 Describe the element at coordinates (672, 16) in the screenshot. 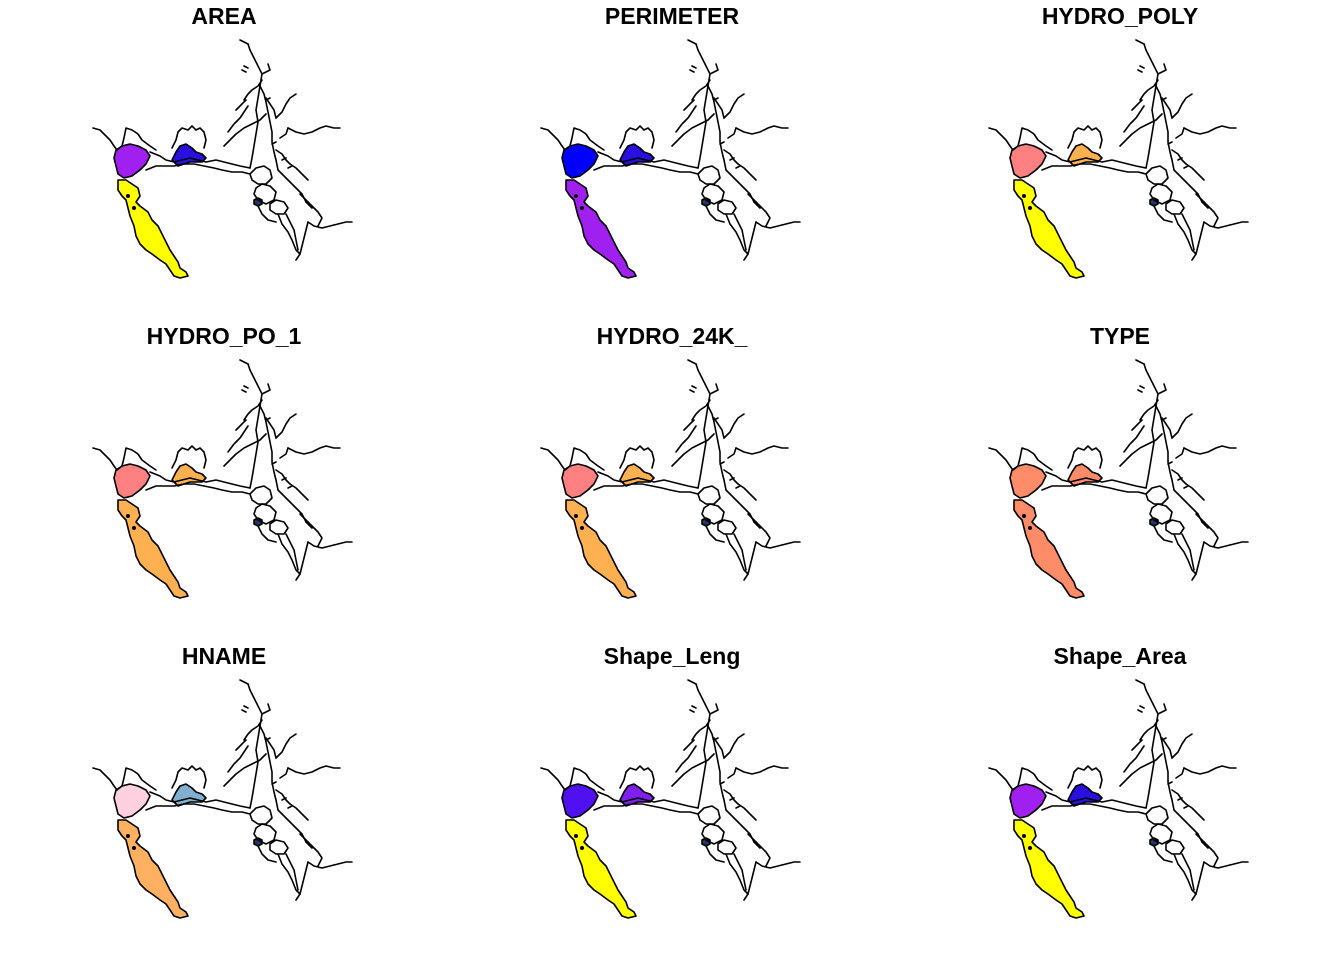

I see `panel-title: PERIMETER` at that location.